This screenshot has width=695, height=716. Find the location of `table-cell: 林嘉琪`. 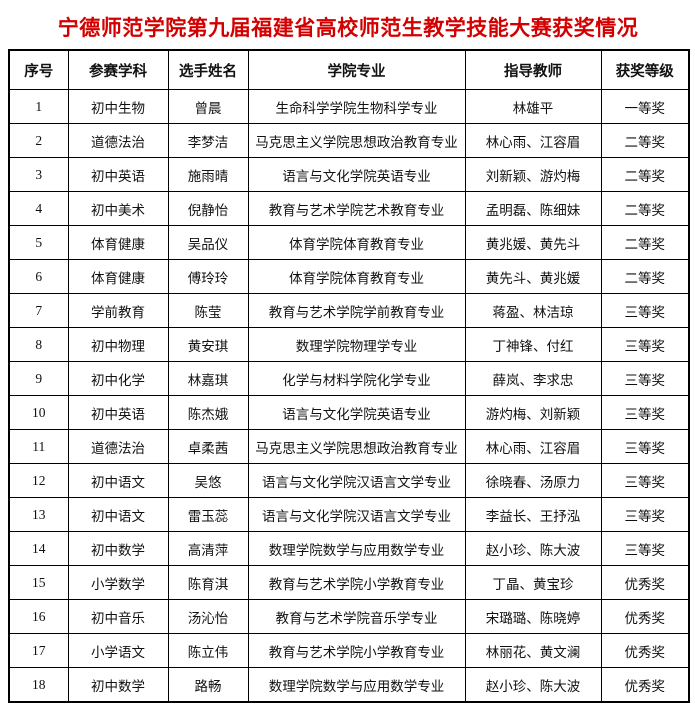

table-cell: 林嘉琪 is located at coordinates (208, 378).